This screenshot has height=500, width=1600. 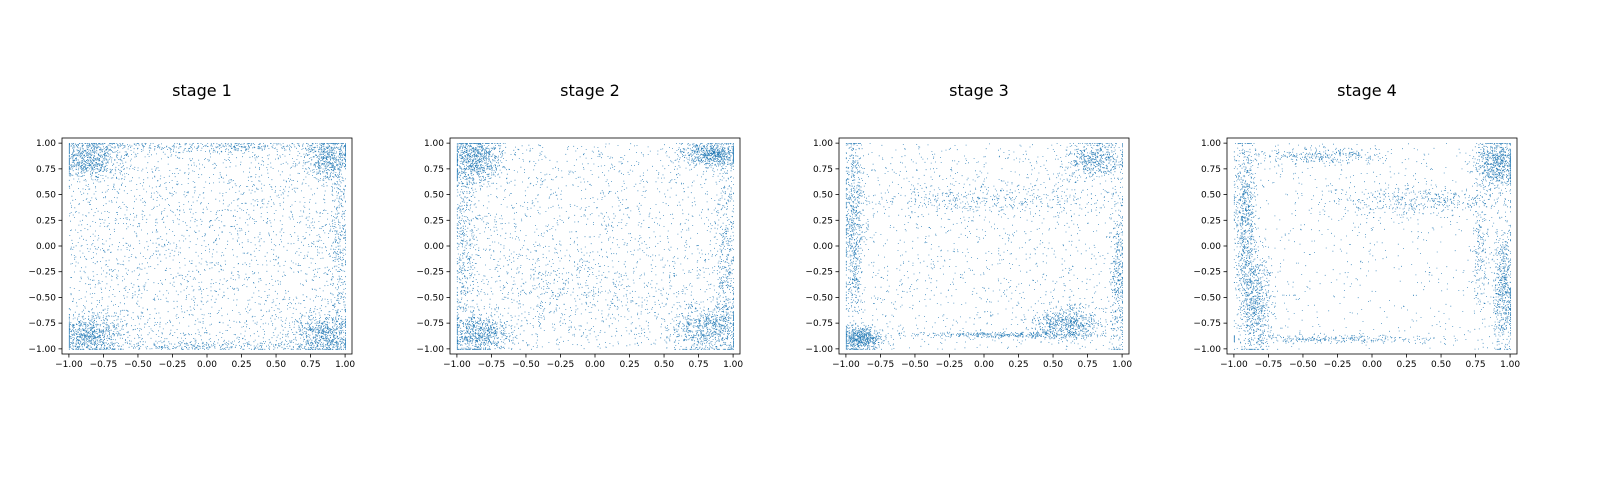 What do you see at coordinates (202, 90) in the screenshot?
I see `panel-title: stage 1` at bounding box center [202, 90].